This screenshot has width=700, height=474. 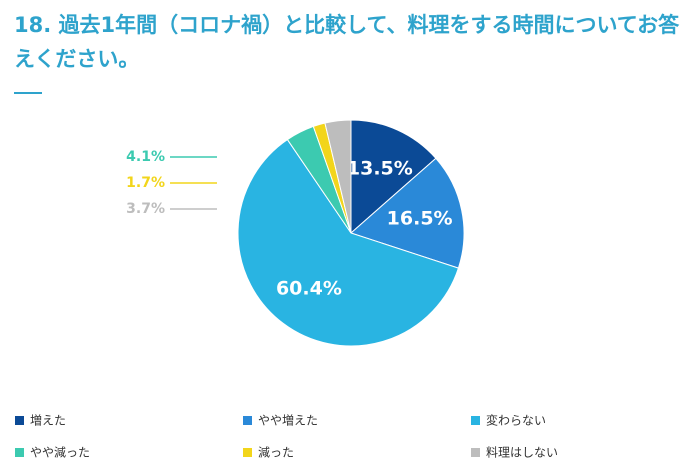 What do you see at coordinates (48, 421) in the screenshot?
I see `legend-label: 増えた` at bounding box center [48, 421].